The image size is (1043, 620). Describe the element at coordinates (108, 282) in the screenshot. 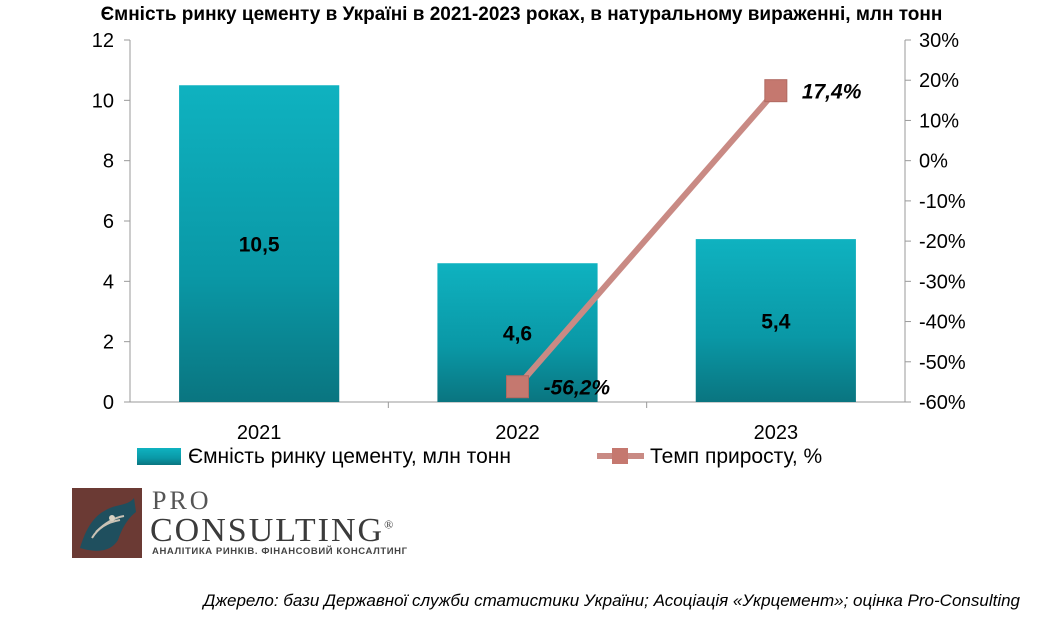

I see `y-left-tick-label: 4` at that location.